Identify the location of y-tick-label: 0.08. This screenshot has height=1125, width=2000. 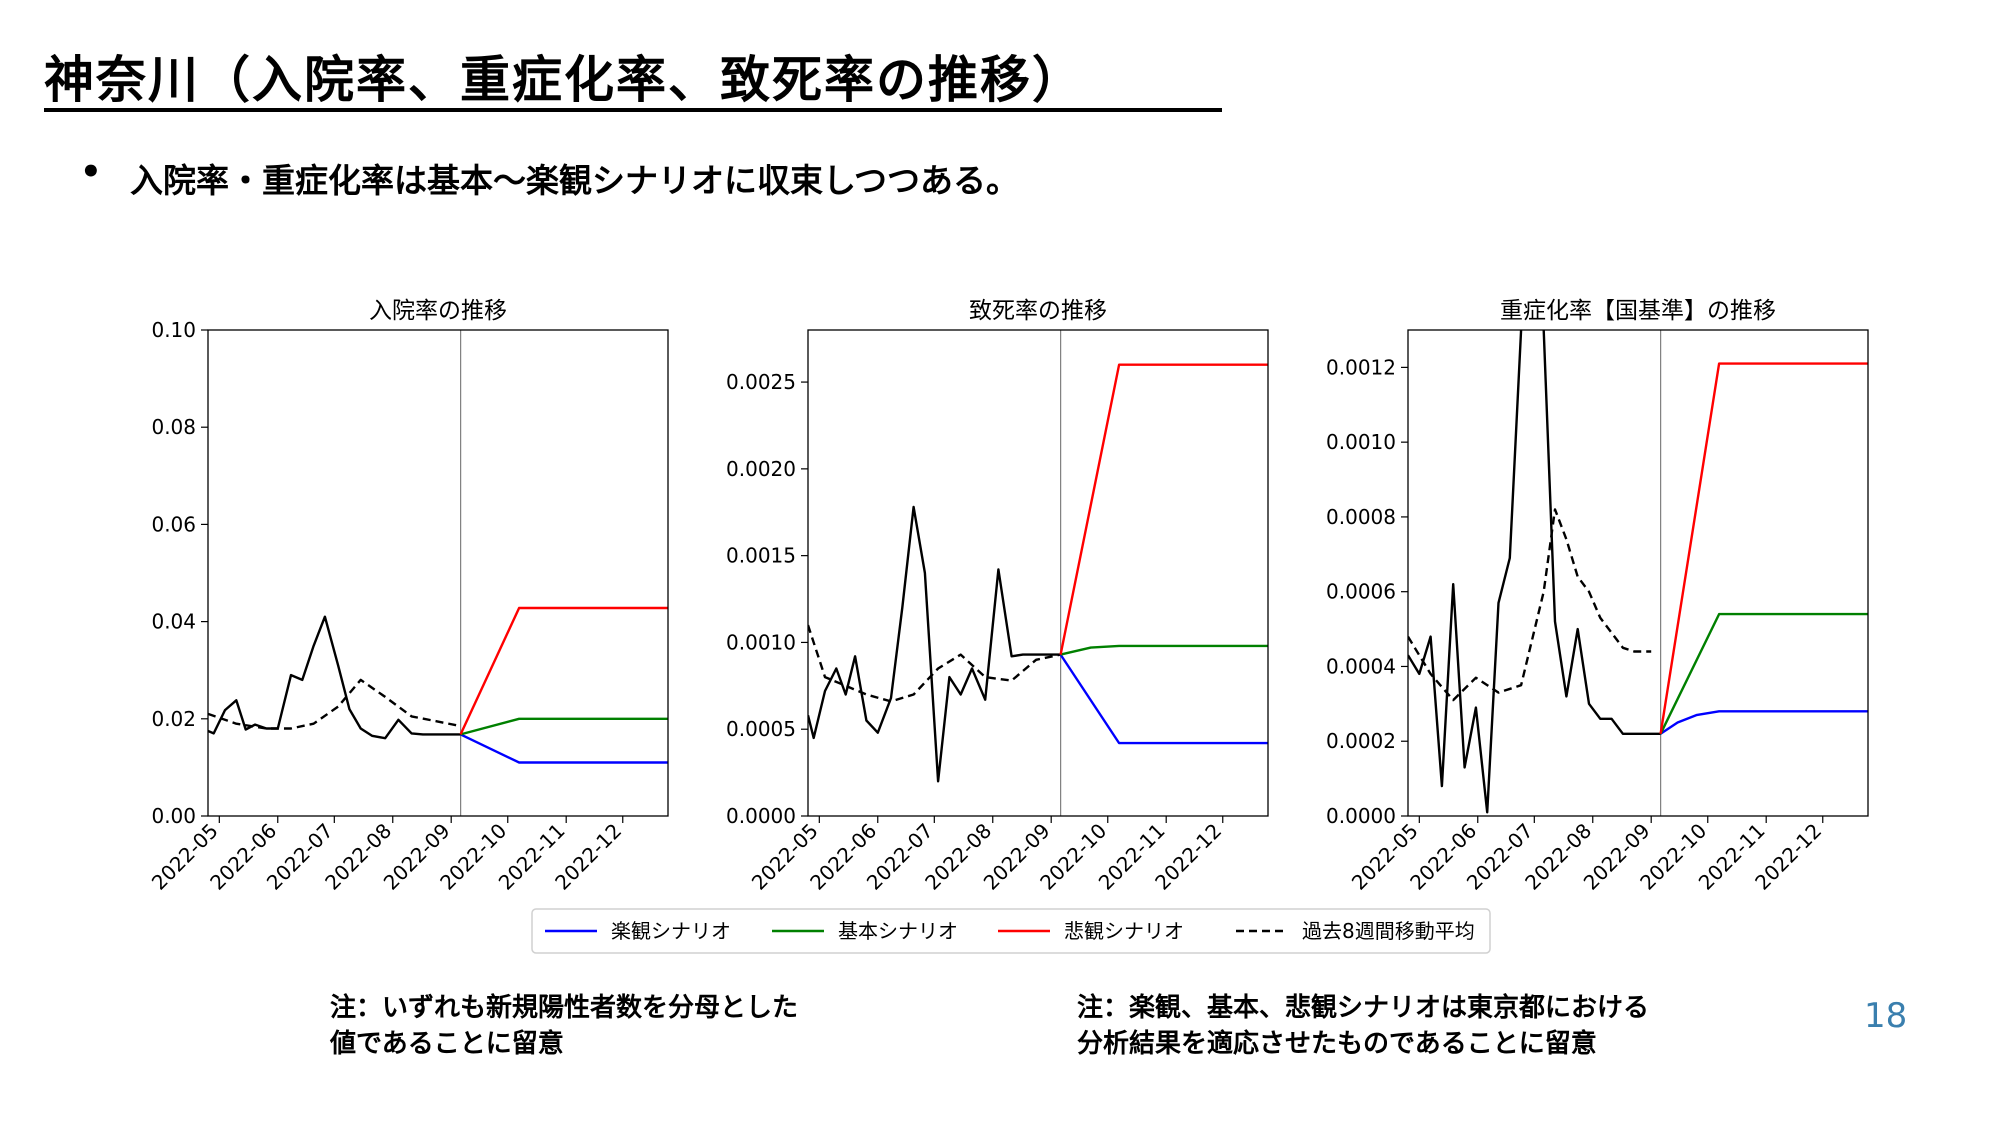
(173, 427).